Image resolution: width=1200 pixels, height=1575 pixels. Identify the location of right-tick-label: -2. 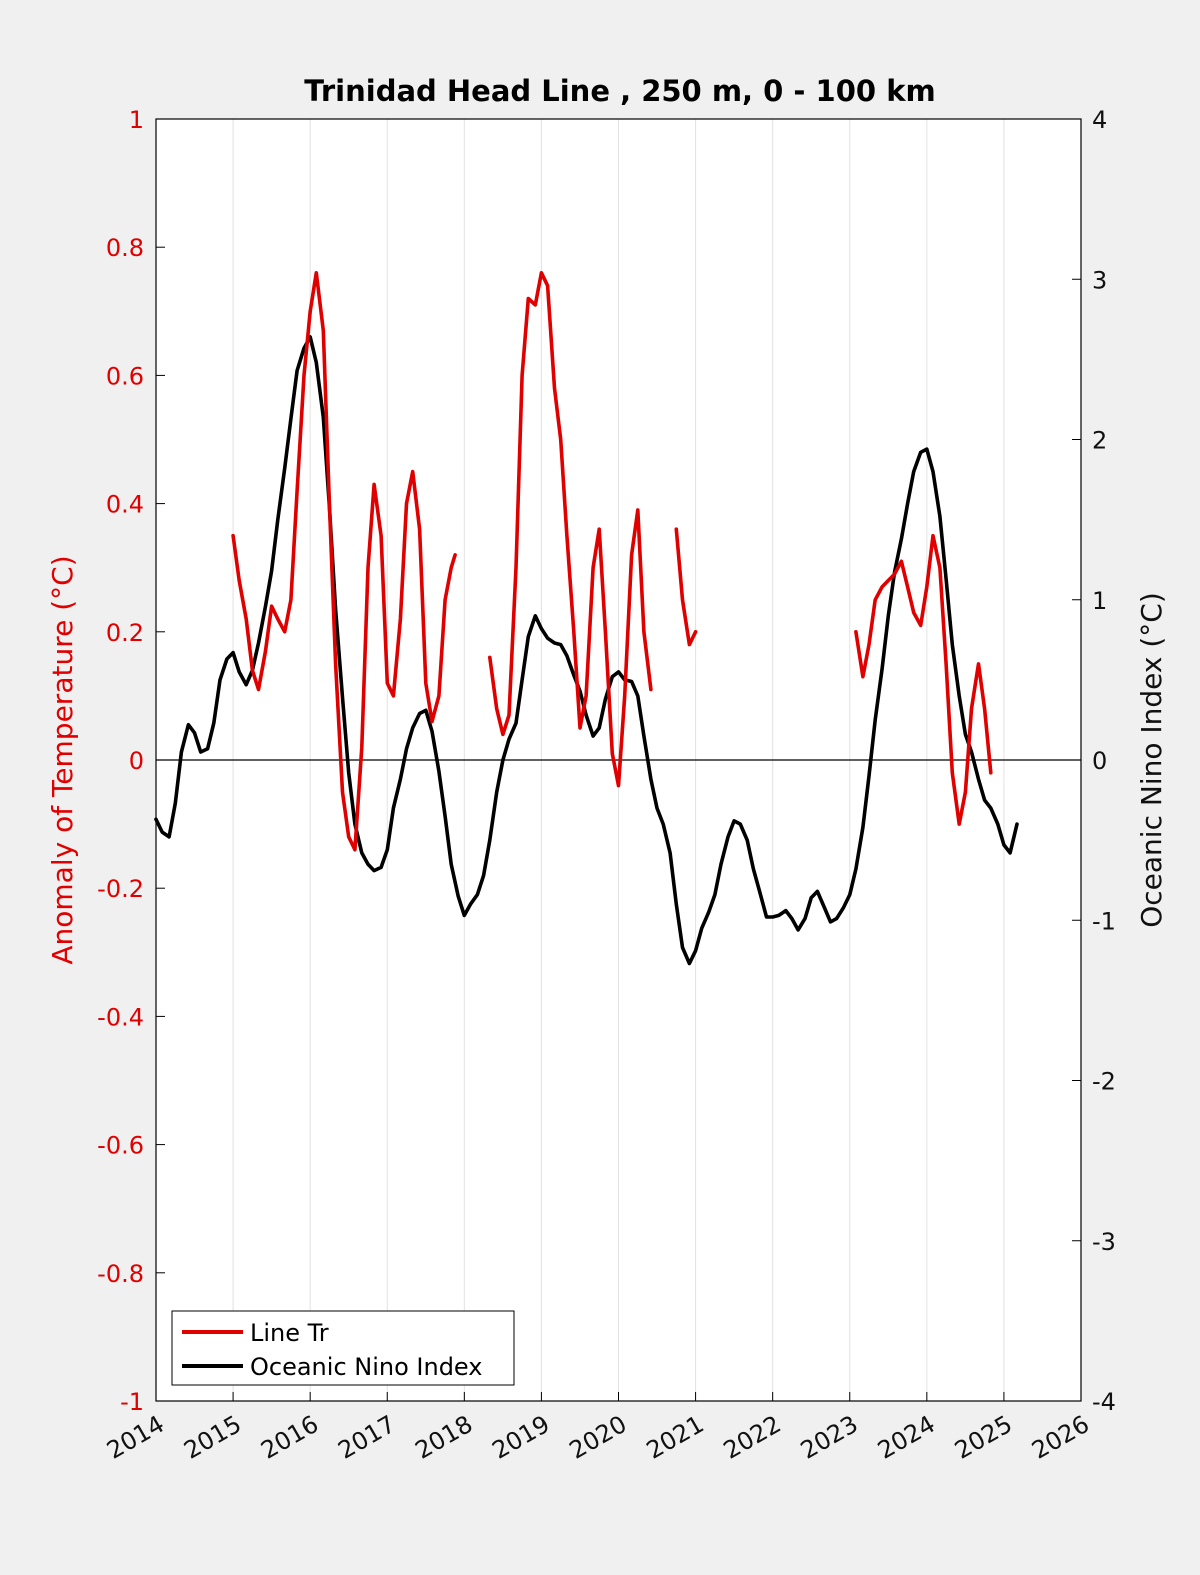
(1104, 1082).